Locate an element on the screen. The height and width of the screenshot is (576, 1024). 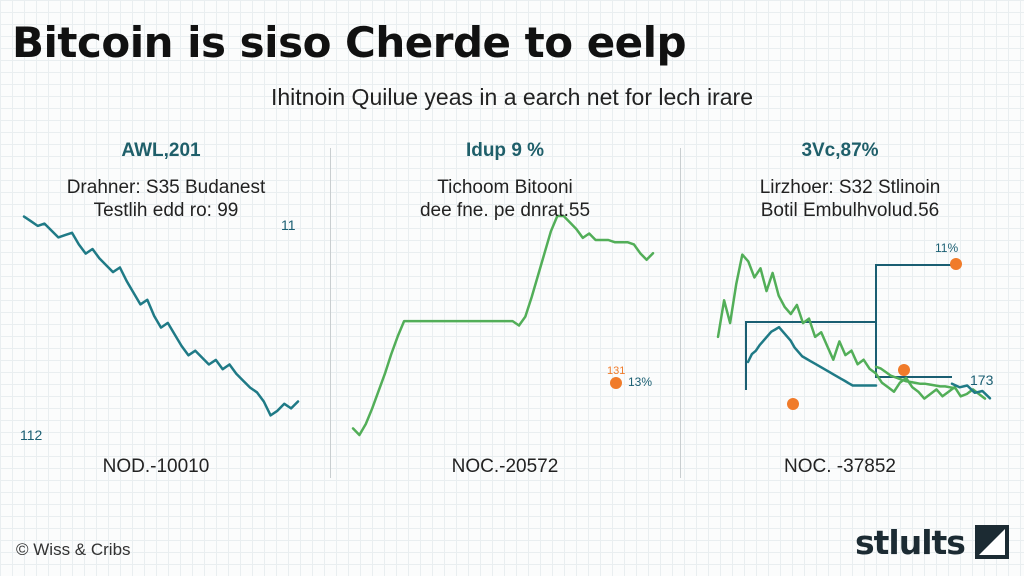
panel-footer-label: NOC. -37852 is located at coordinates (840, 466).